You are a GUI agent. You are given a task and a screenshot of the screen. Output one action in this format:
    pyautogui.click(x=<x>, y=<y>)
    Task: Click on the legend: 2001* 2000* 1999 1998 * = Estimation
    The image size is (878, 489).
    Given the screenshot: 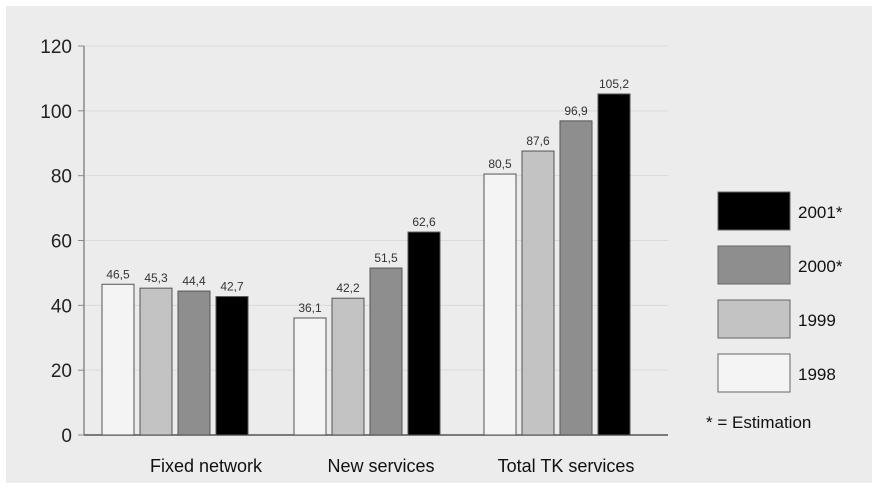 What is the action you would take?
    pyautogui.click(x=774, y=311)
    